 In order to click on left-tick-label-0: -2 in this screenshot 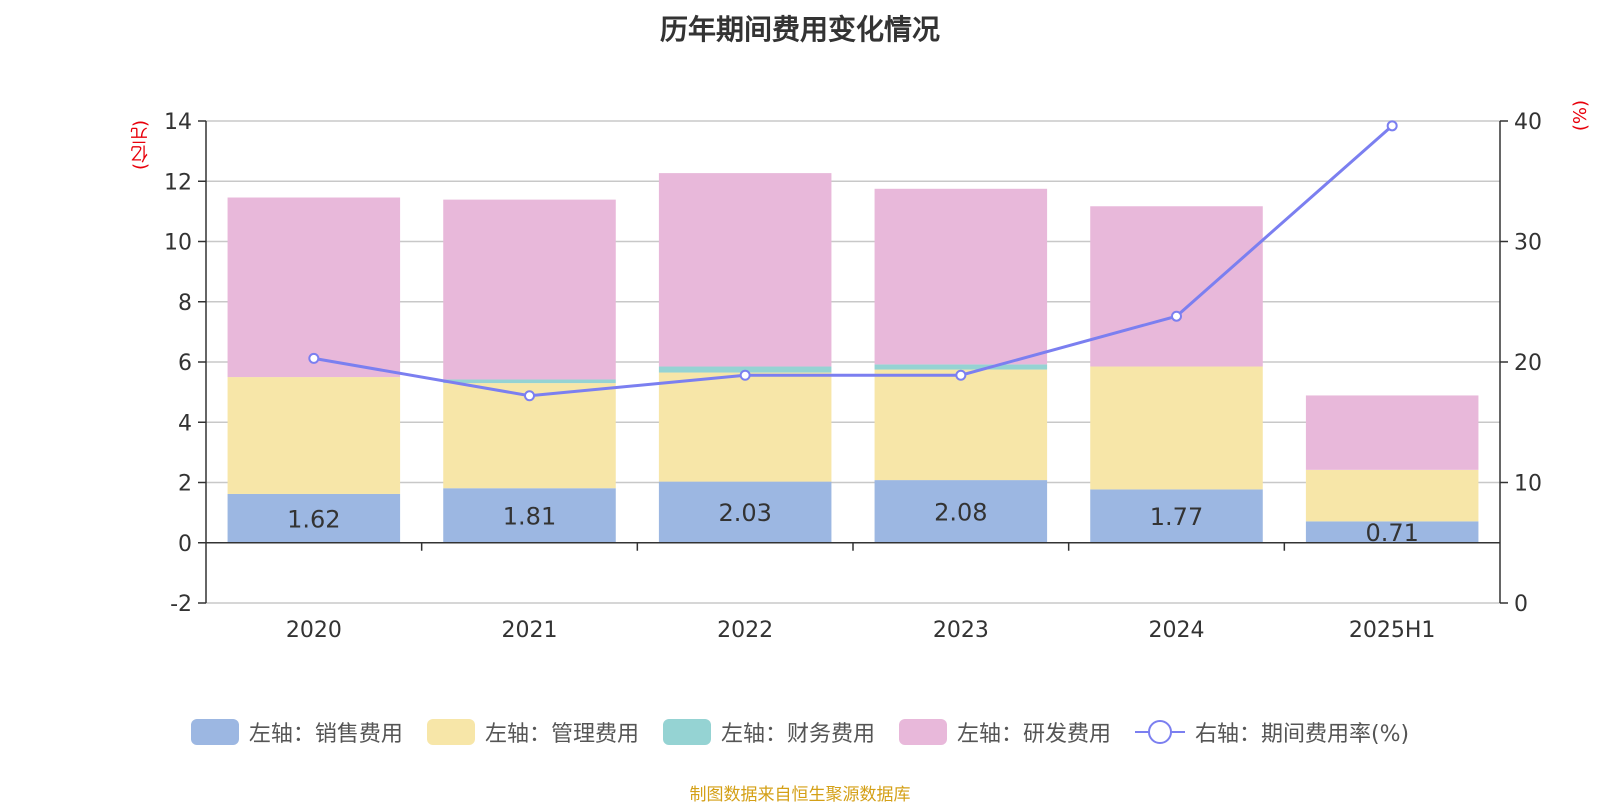, I will do `click(181, 604)`.